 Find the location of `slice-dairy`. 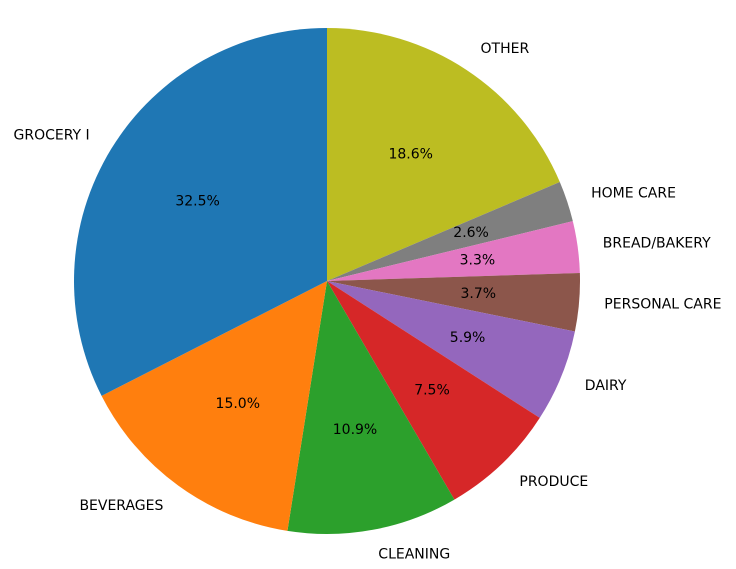

slice-dairy is located at coordinates (451, 349).